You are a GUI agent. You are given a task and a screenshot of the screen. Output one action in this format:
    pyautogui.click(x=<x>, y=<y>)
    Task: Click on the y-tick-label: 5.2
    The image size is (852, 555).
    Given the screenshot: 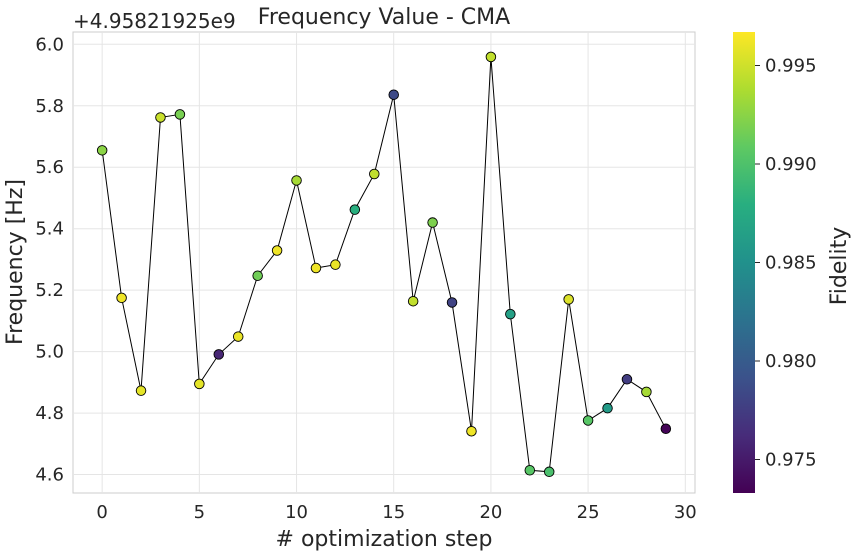 What is the action you would take?
    pyautogui.click(x=49, y=290)
    